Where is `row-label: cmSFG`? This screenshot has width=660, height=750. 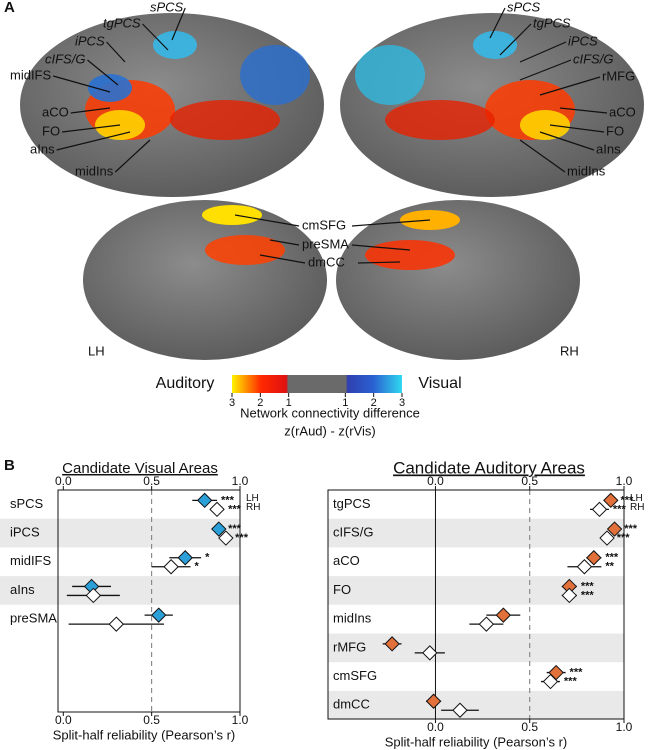 row-label: cmSFG is located at coordinates (355, 675).